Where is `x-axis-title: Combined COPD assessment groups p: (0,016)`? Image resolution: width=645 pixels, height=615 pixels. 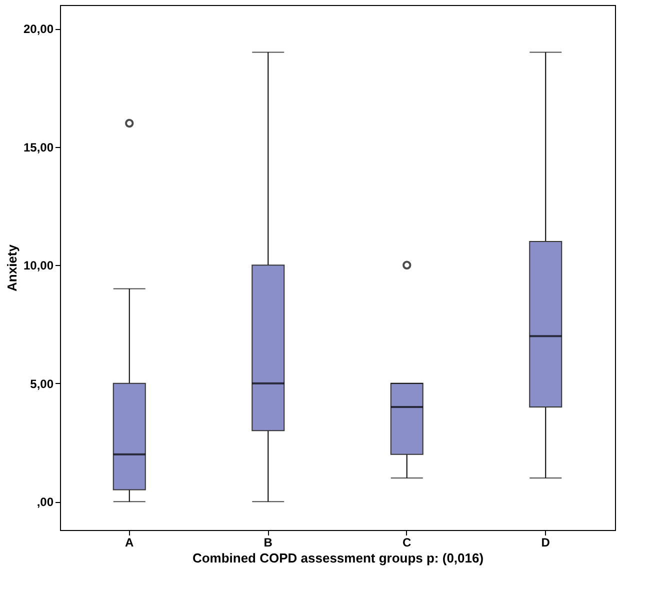 x-axis-title: Combined COPD assessment groups p: (0,016) is located at coordinates (338, 558).